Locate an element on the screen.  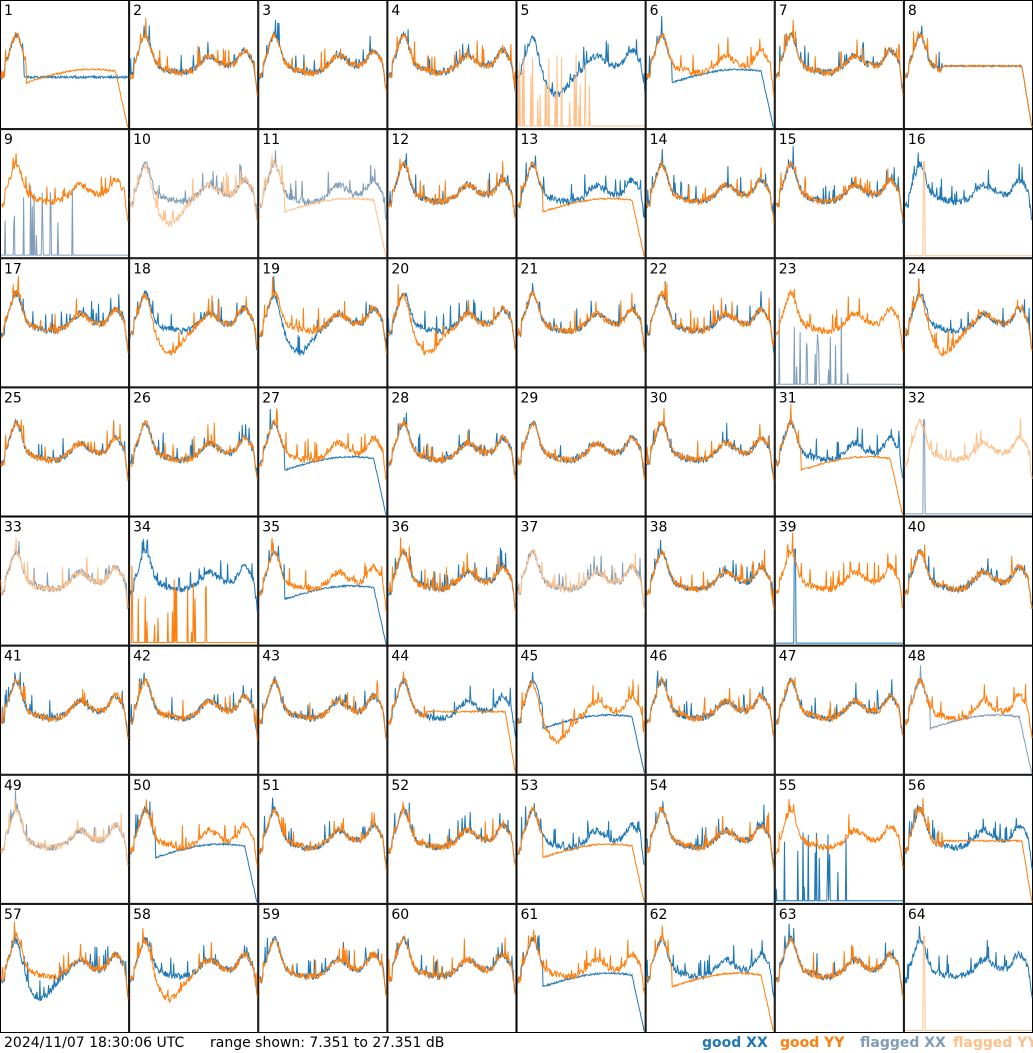
panel-14: 14 is located at coordinates (710, 194).